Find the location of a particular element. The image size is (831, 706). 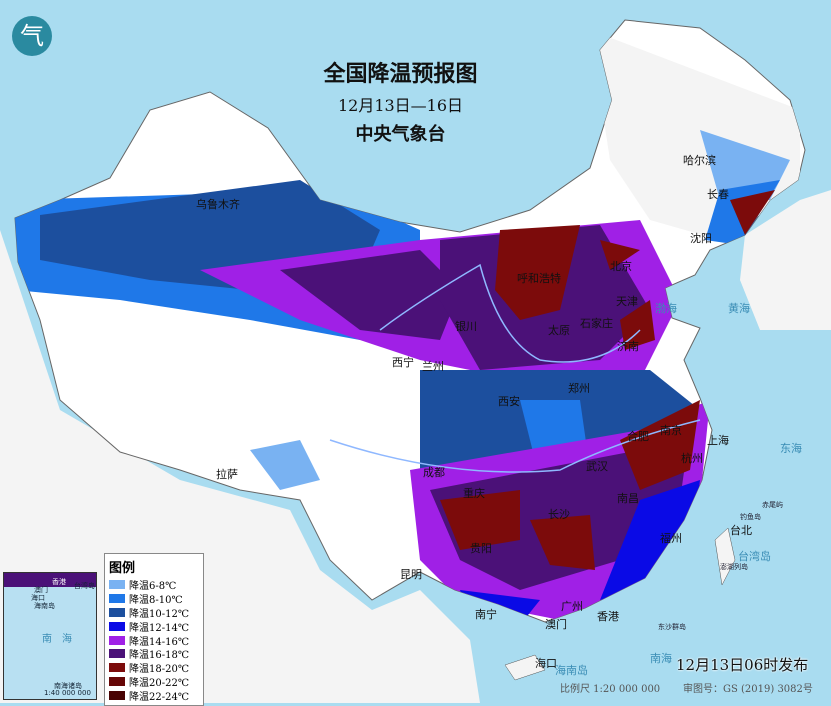

city-label: 郑州 is located at coordinates (579, 388).